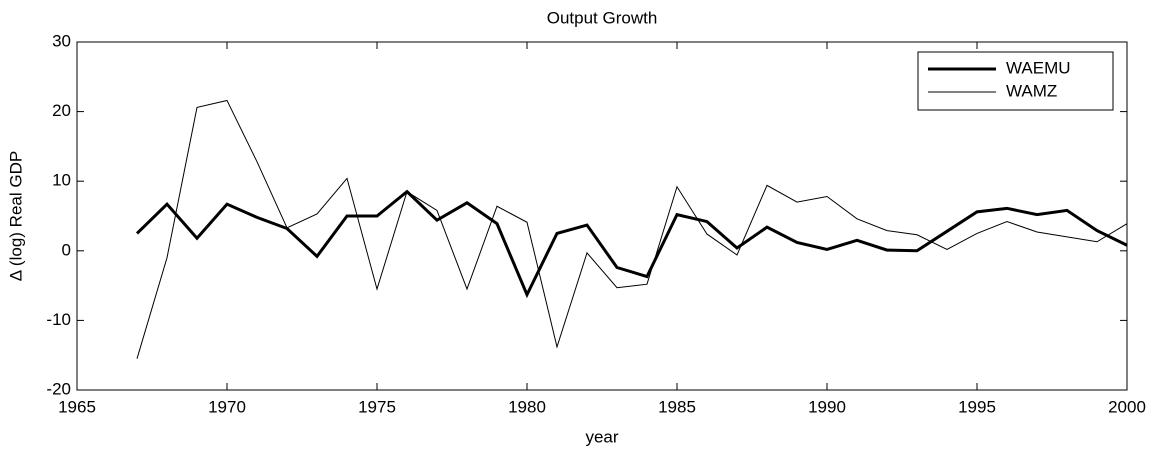  I want to click on x-tick-label: 1990, so click(827, 406).